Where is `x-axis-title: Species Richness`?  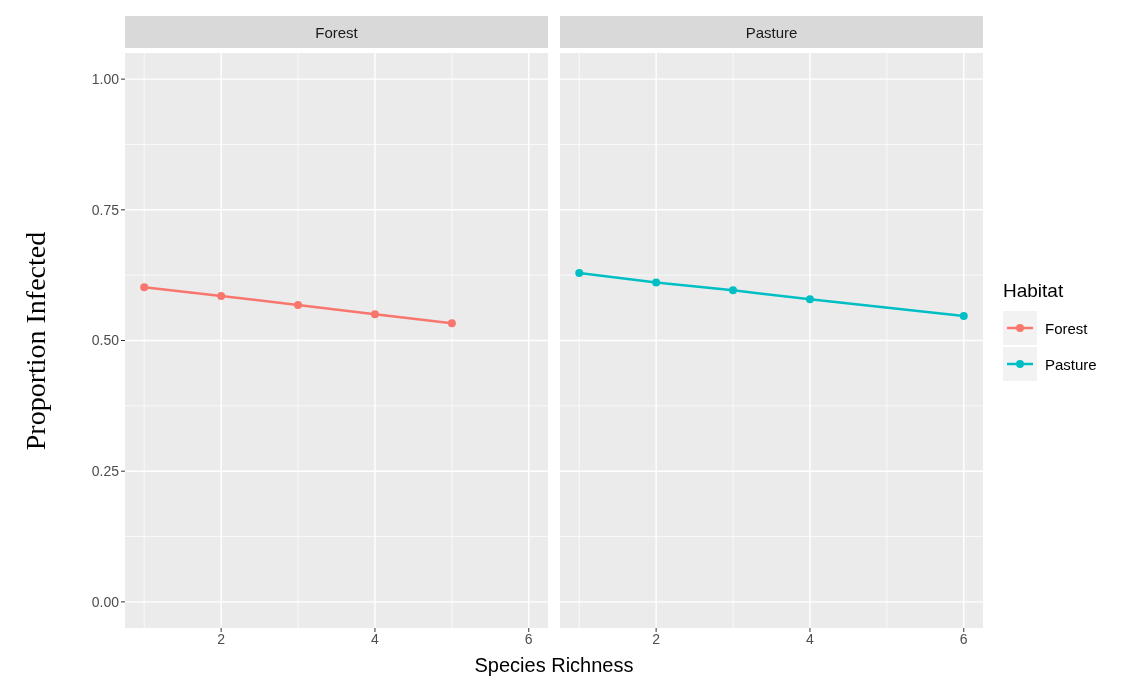 x-axis-title: Species Richness is located at coordinates (554, 665).